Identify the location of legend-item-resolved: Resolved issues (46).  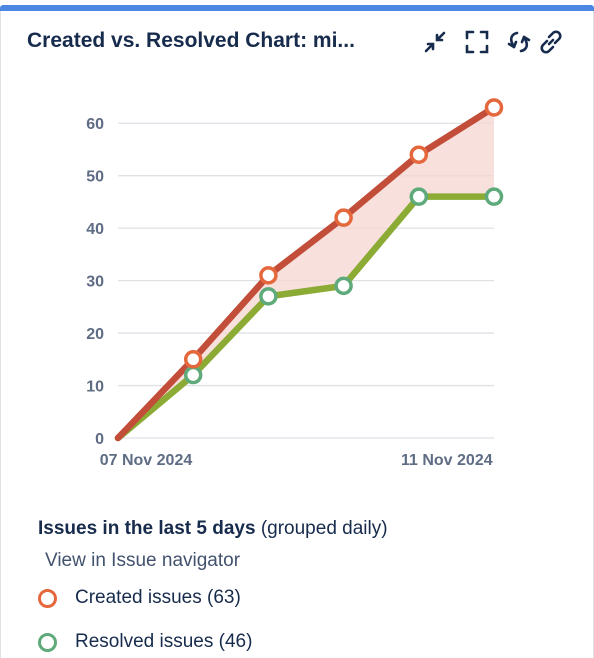
(145, 642).